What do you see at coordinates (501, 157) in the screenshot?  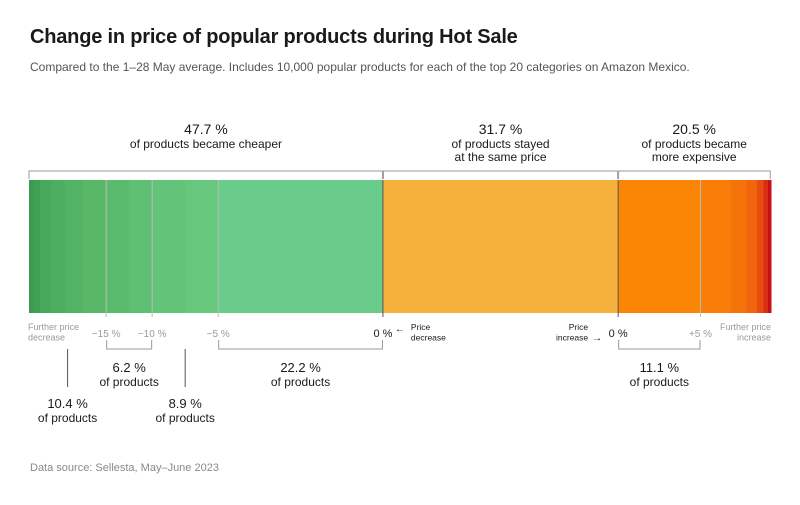 I see `group-description: at the same price` at bounding box center [501, 157].